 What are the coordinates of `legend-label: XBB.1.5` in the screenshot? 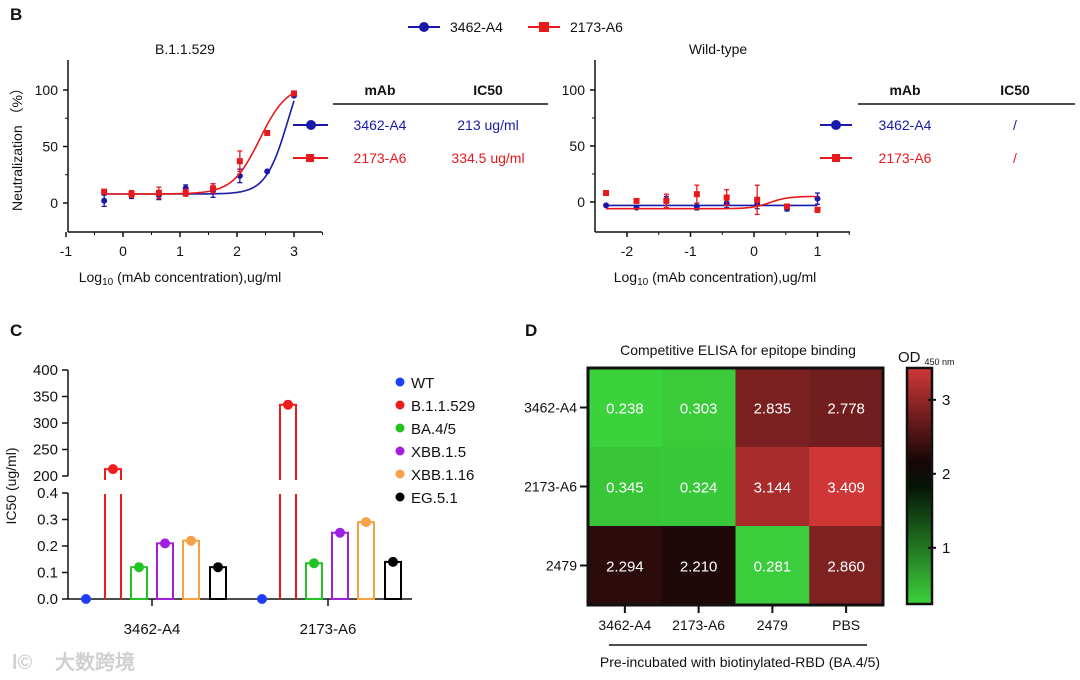 It's located at (438, 452).